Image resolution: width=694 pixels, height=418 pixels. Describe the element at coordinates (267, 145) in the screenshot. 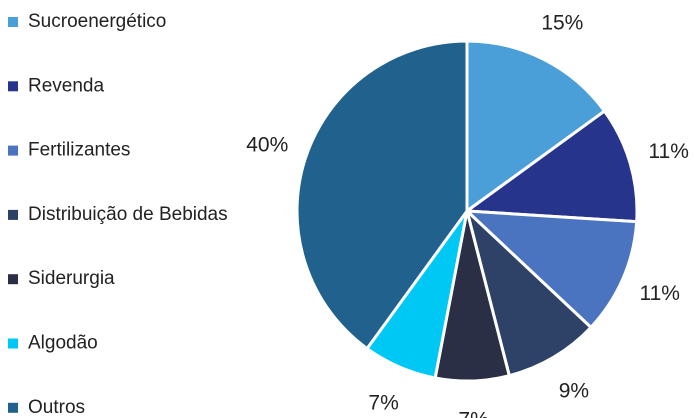

I see `data-label: 40%` at that location.